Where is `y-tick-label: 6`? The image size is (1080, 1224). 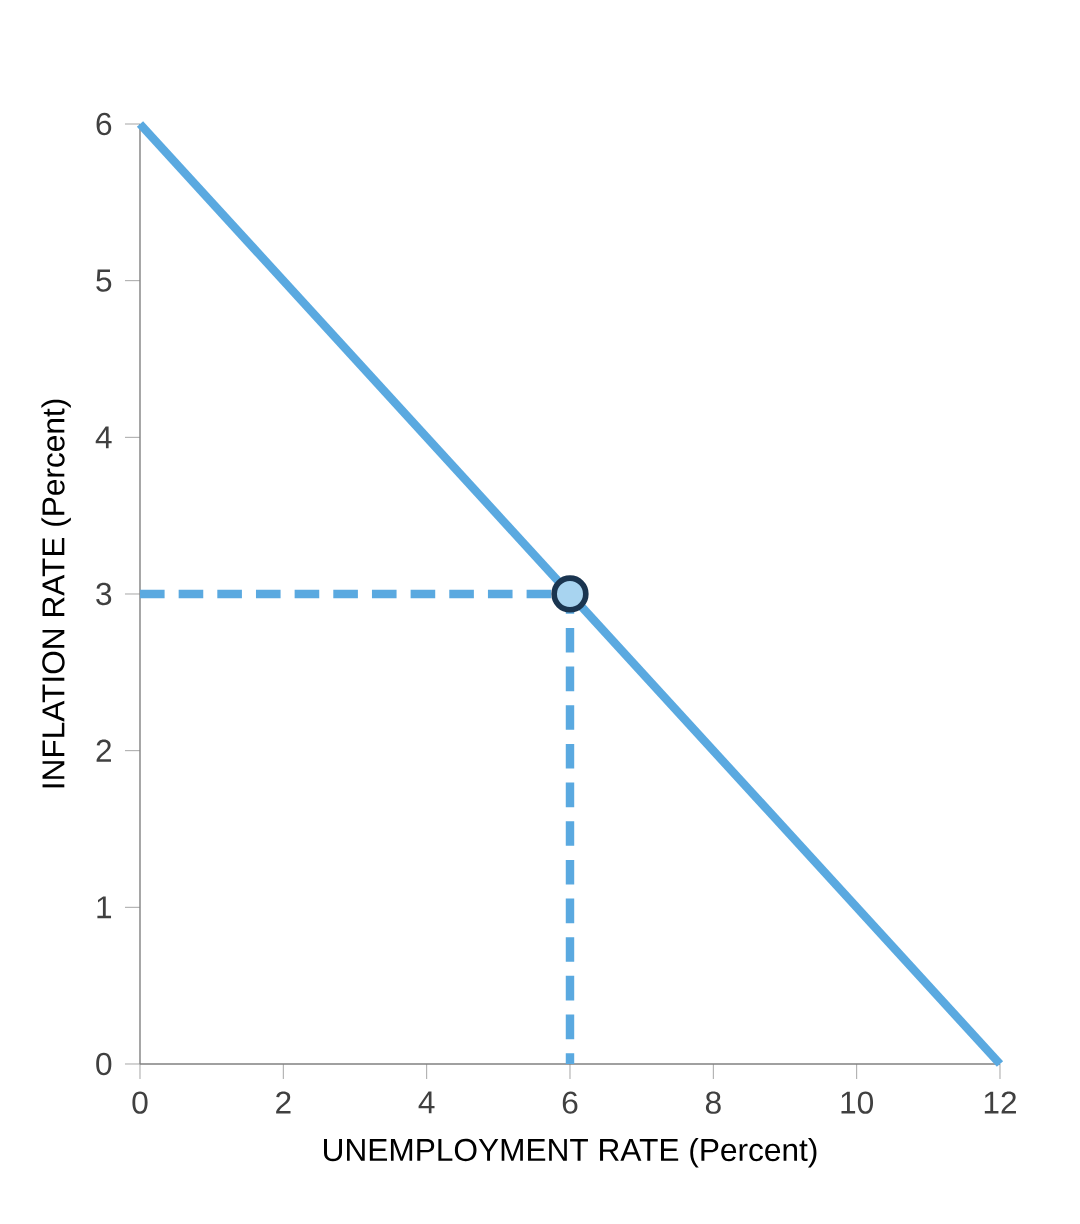
y-tick-label: 6 is located at coordinates (104, 124).